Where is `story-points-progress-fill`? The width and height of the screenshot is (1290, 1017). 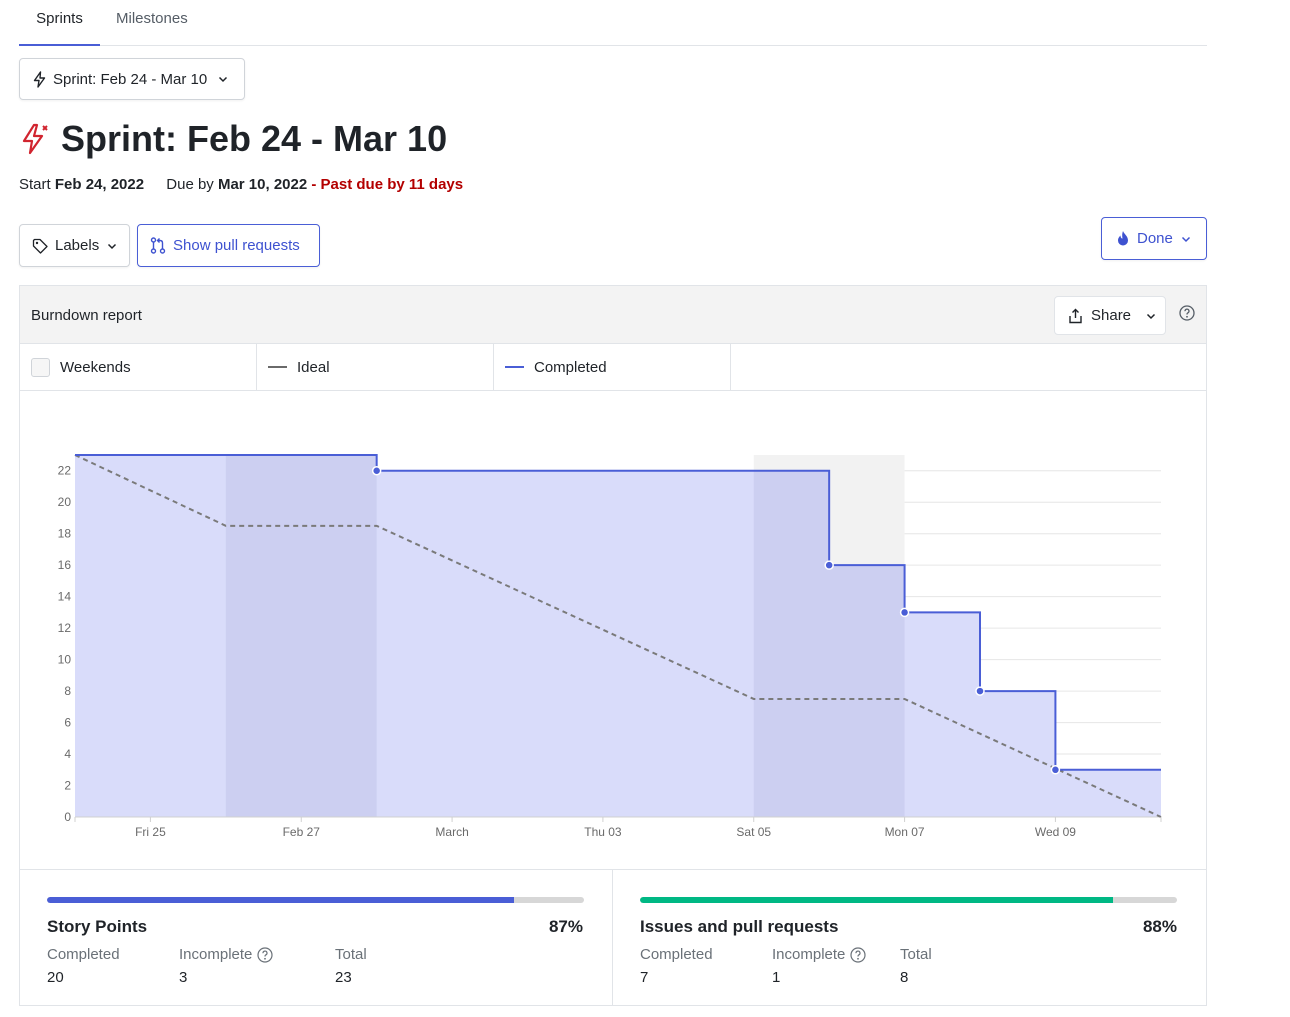 story-points-progress-fill is located at coordinates (281, 900).